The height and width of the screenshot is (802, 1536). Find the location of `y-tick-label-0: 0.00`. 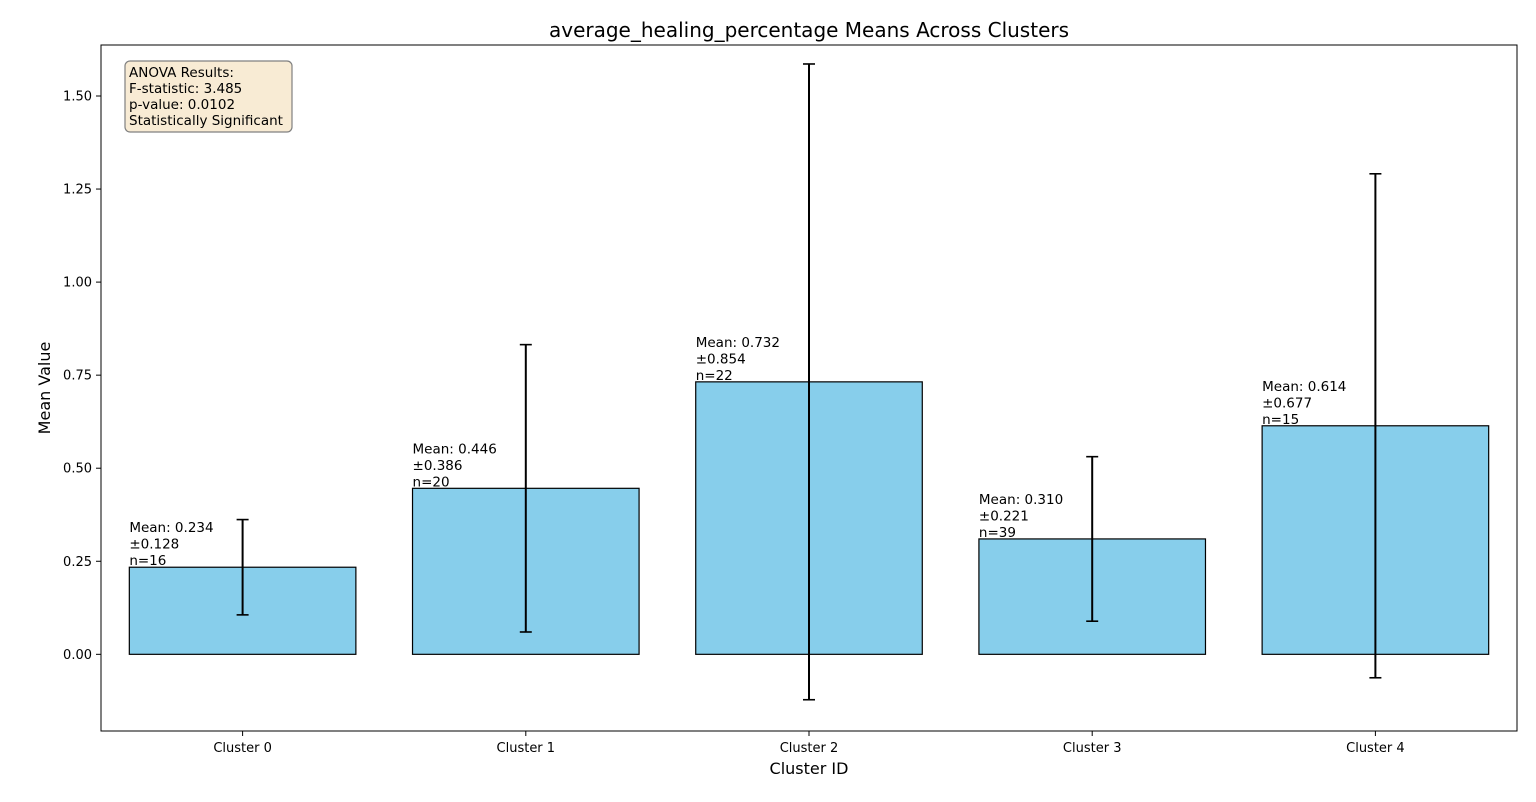

y-tick-label-0: 0.00 is located at coordinates (77, 655).